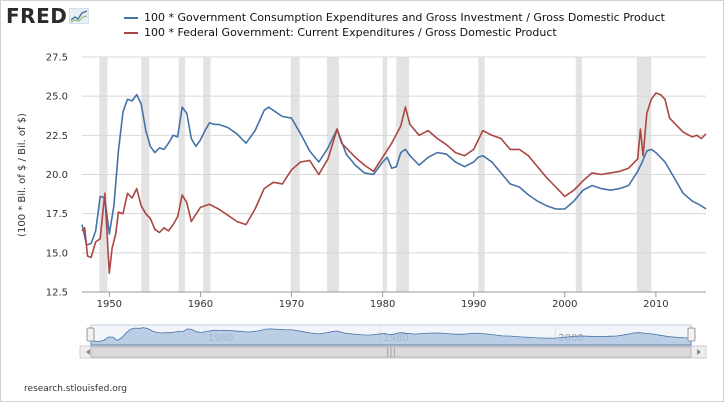 The image size is (724, 402). I want to click on y-tick-label-5: 25.0, so click(57, 97).